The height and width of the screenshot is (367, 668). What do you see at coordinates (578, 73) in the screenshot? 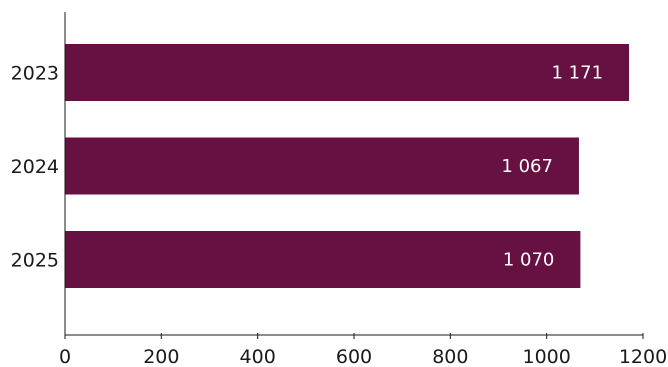
I see `data-label-2023: 1 171` at bounding box center [578, 73].